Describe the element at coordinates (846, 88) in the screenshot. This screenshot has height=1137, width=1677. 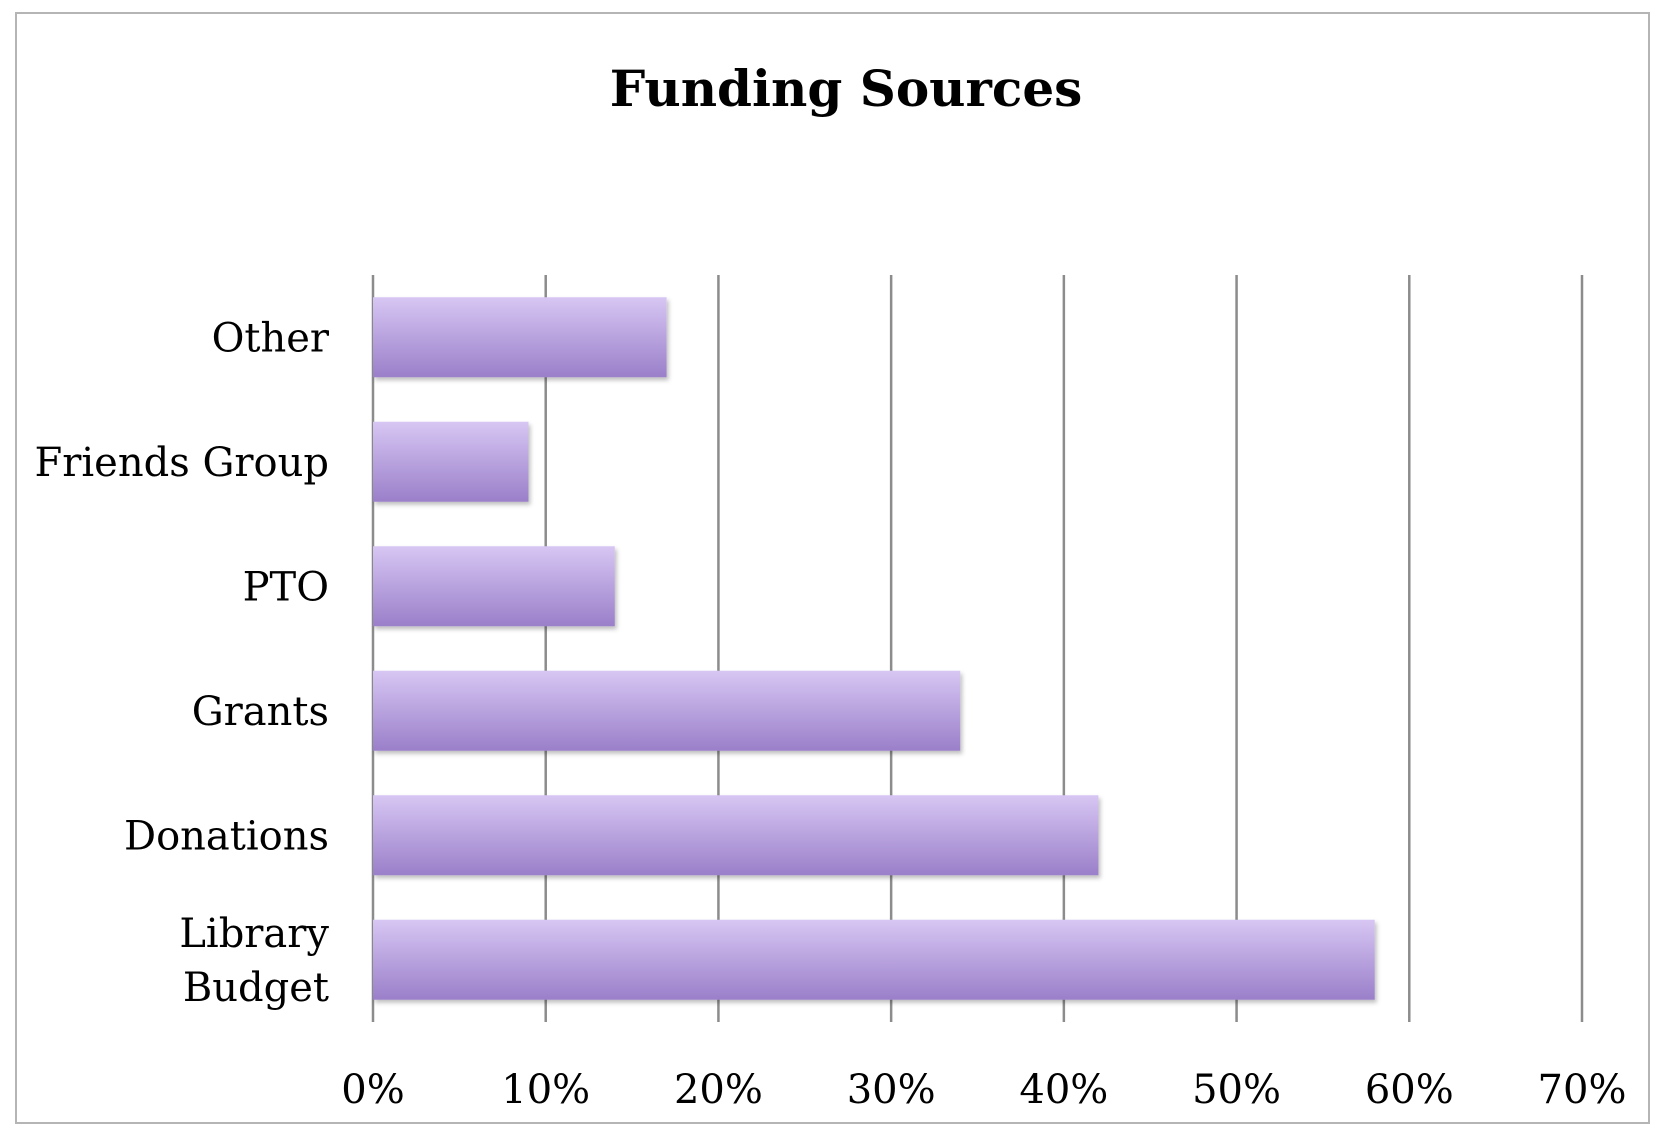
I see `chart-title: Funding Sources` at that location.